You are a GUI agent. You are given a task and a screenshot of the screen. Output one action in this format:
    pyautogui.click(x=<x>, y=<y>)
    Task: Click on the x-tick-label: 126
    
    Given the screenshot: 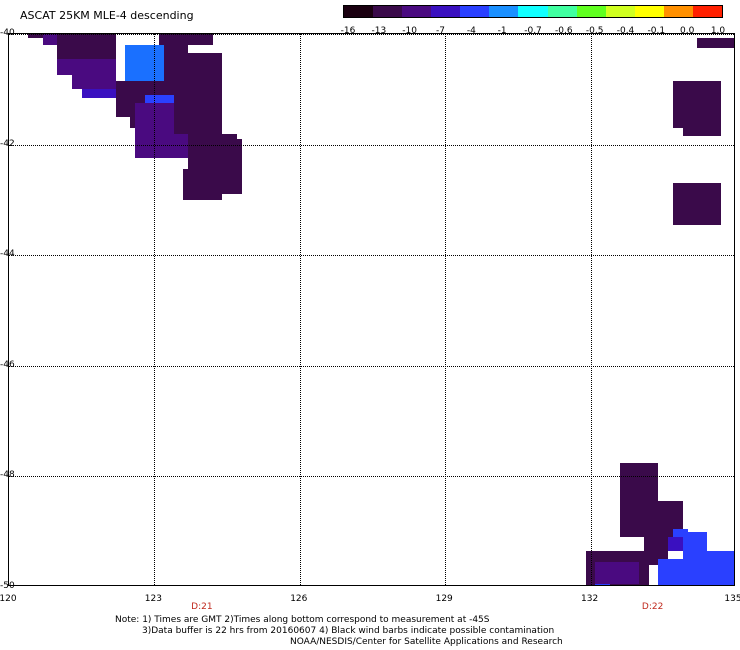 What is the action you would take?
    pyautogui.click(x=299, y=599)
    